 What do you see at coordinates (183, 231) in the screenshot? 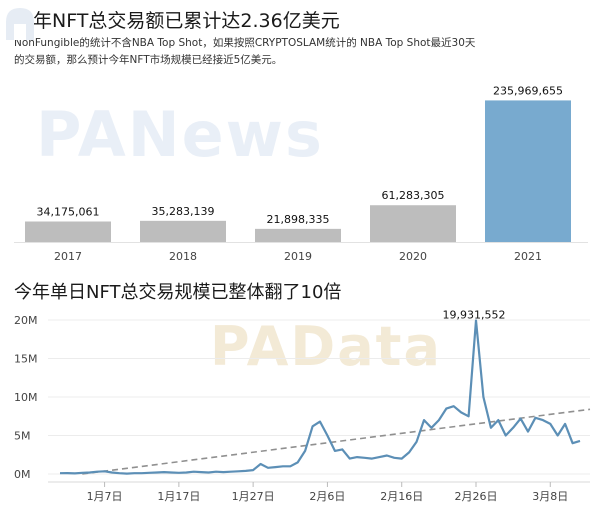
I see `bar-2018` at bounding box center [183, 231].